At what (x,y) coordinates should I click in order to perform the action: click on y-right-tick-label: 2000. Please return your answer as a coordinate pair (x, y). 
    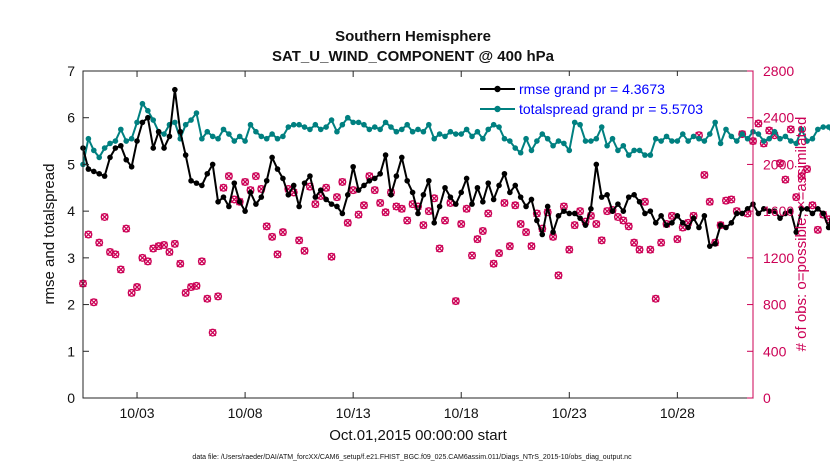
    Looking at the image, I should click on (778, 164).